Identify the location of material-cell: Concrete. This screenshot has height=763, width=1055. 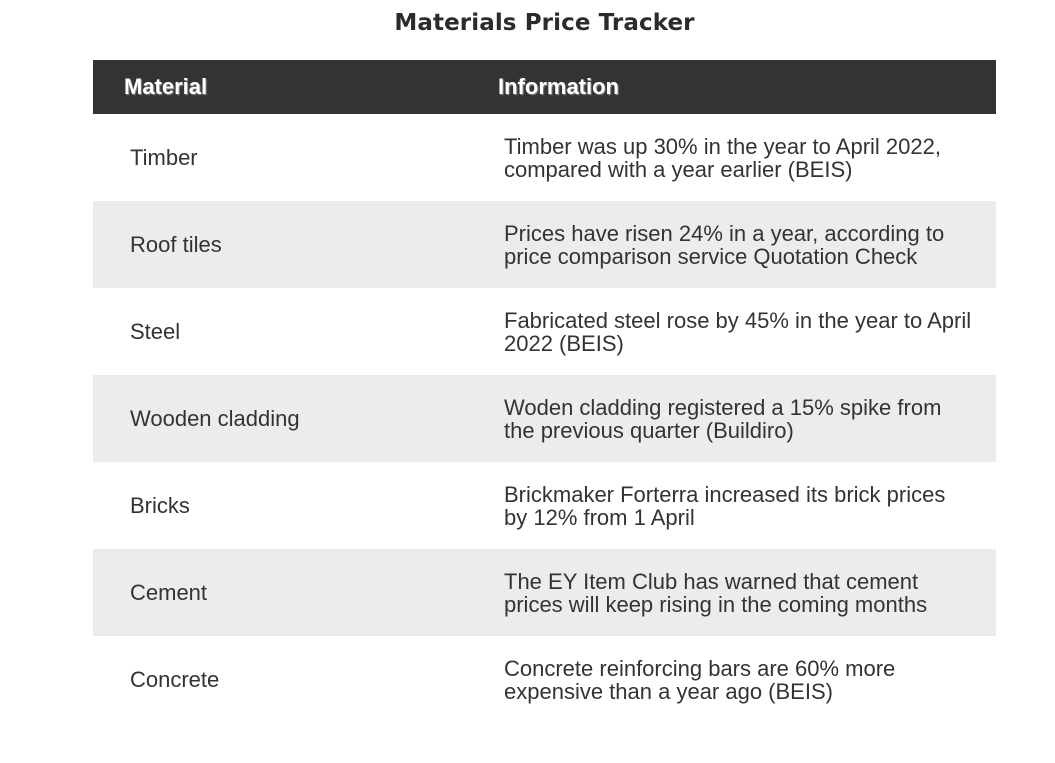
(175, 679).